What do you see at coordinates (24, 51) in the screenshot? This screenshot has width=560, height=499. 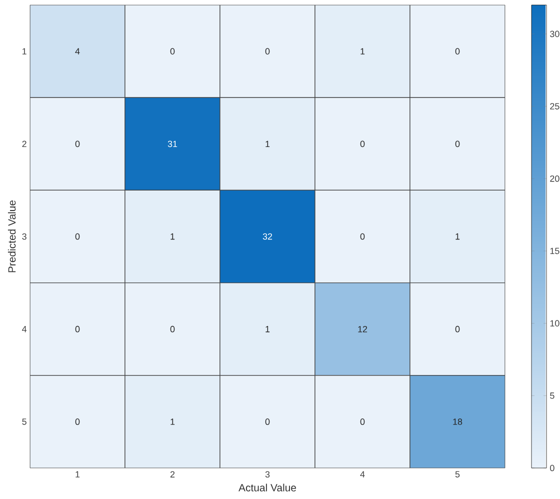 I see `y-tick-label: 1` at bounding box center [24, 51].